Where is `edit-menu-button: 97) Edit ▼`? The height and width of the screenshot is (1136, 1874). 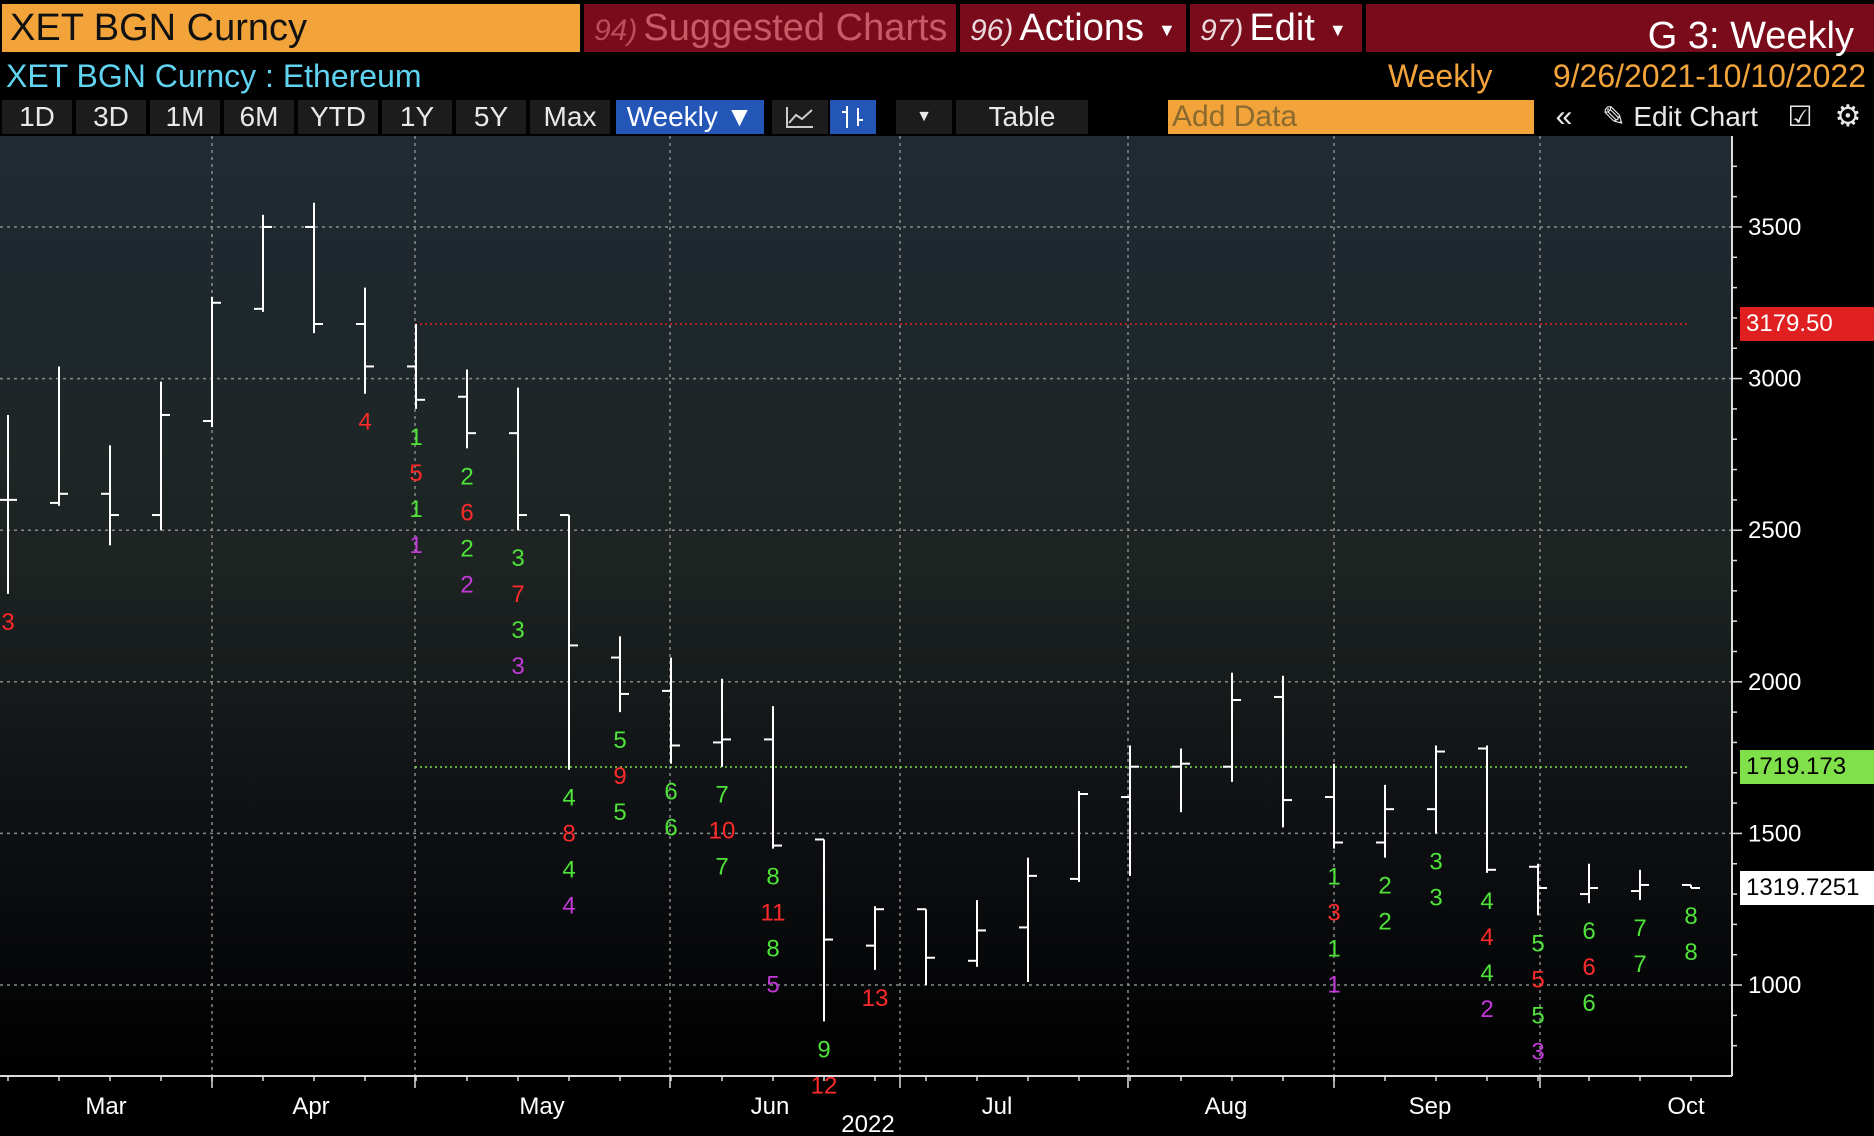
edit-menu-button: 97) Edit ▼ is located at coordinates (1276, 28).